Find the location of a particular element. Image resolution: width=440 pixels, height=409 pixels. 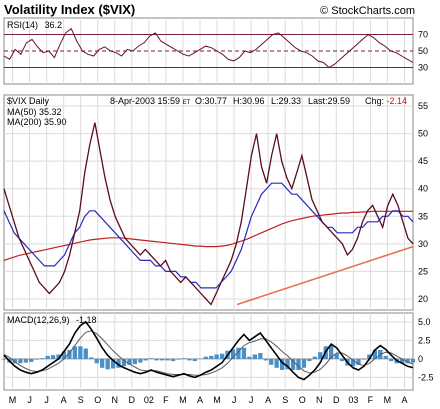

price-chg-label: Chg: is located at coordinates (374, 101).